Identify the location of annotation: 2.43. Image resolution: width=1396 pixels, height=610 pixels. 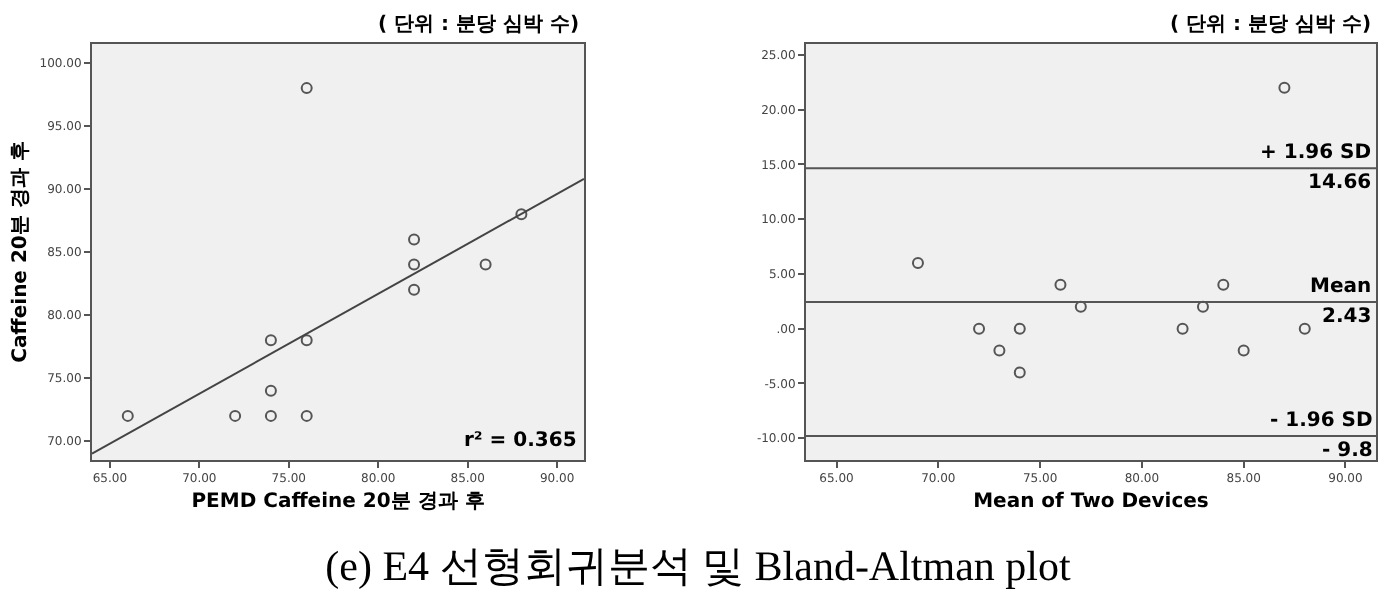
(1347, 317).